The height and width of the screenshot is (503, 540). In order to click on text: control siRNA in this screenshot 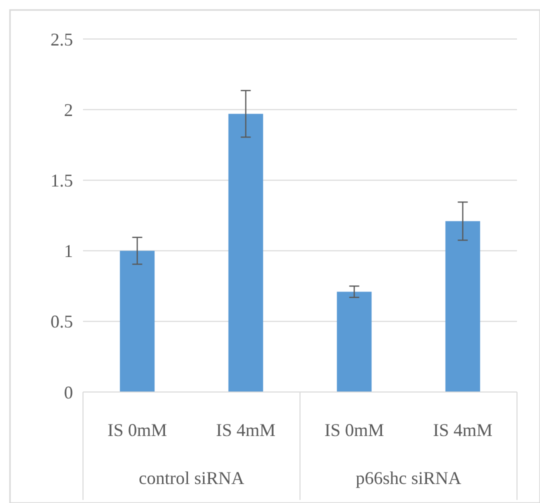, I will do `click(191, 478)`.